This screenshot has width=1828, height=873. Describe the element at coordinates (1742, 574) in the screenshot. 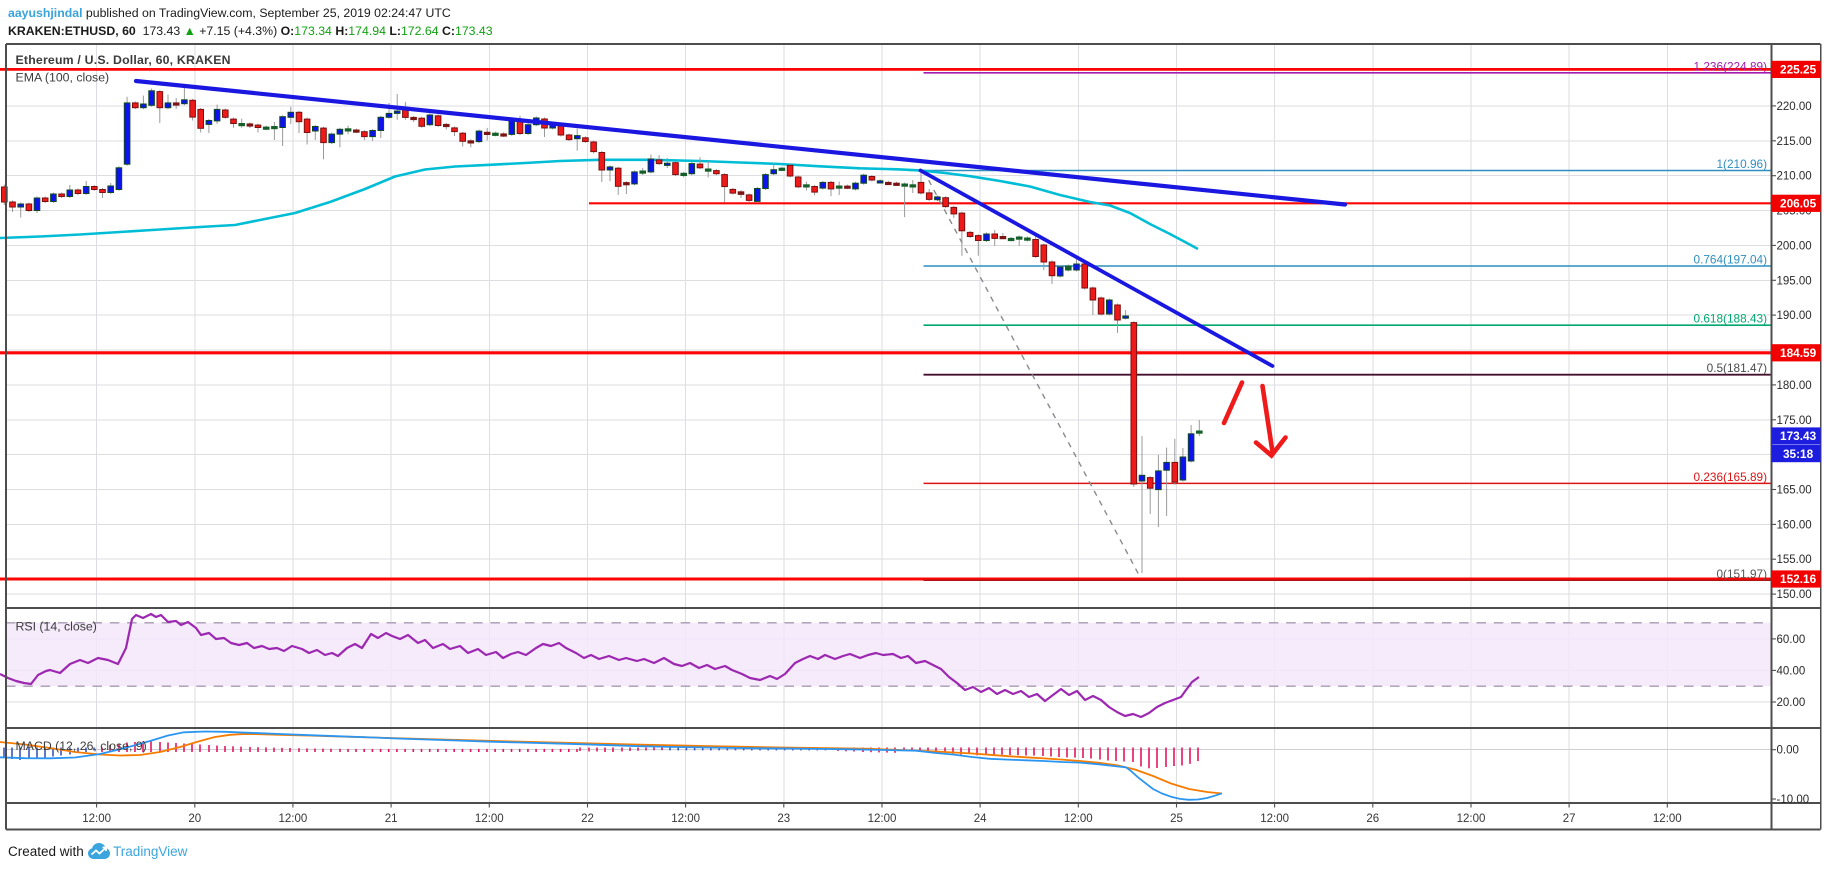

I see `svg-text: 0(151.97)` at that location.